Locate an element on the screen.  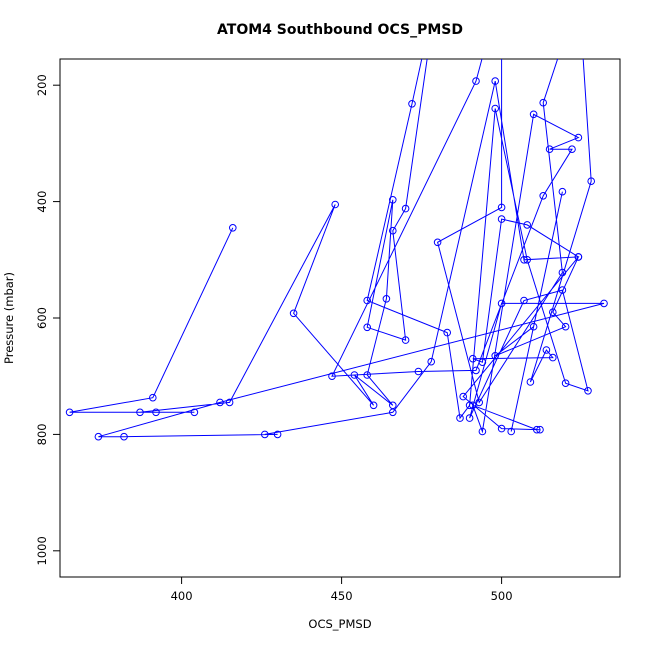
x-axis-label: OCS_PMSD is located at coordinates (339, 624).